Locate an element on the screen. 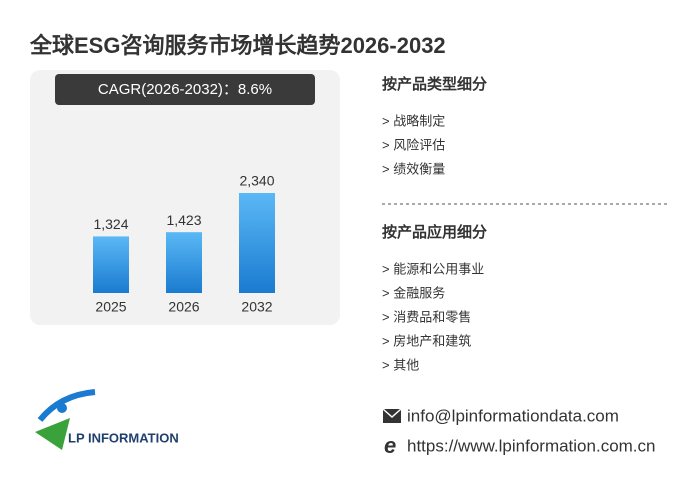 This screenshot has height=479, width=700. segment-item: > 消费品和零售 is located at coordinates (426, 316).